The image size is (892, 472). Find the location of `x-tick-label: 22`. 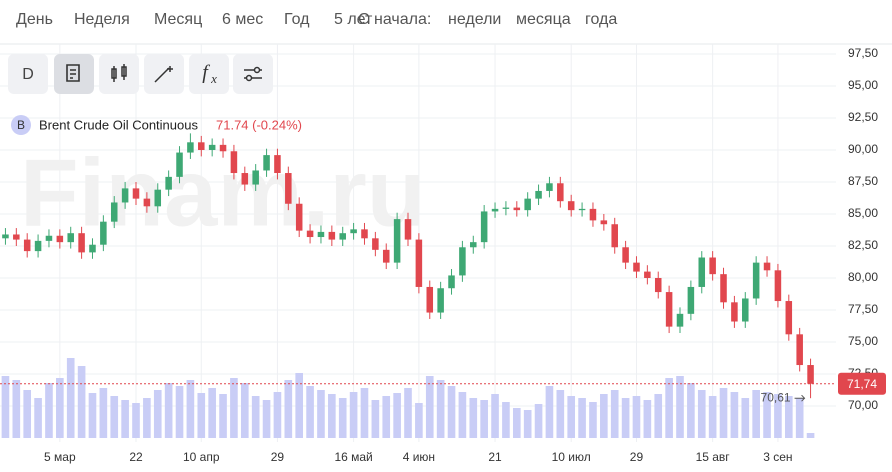

x-tick-label: 22 is located at coordinates (136, 457).